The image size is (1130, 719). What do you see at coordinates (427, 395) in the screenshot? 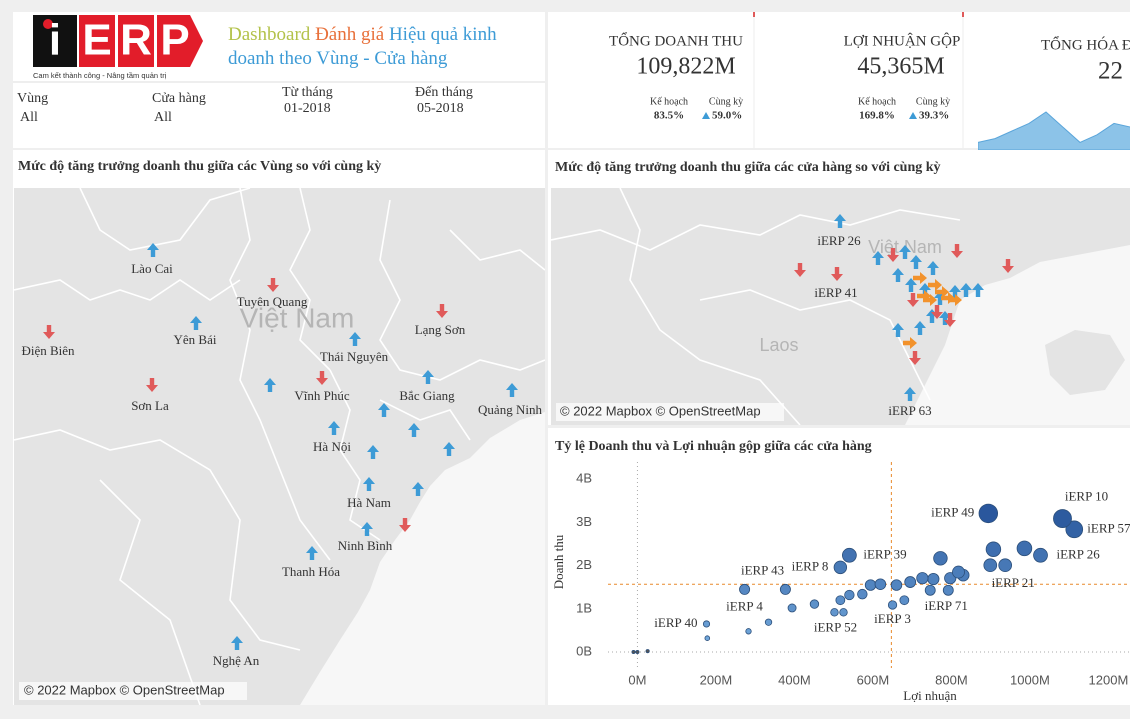
I see `place-label: Bắc Giang` at bounding box center [427, 395].